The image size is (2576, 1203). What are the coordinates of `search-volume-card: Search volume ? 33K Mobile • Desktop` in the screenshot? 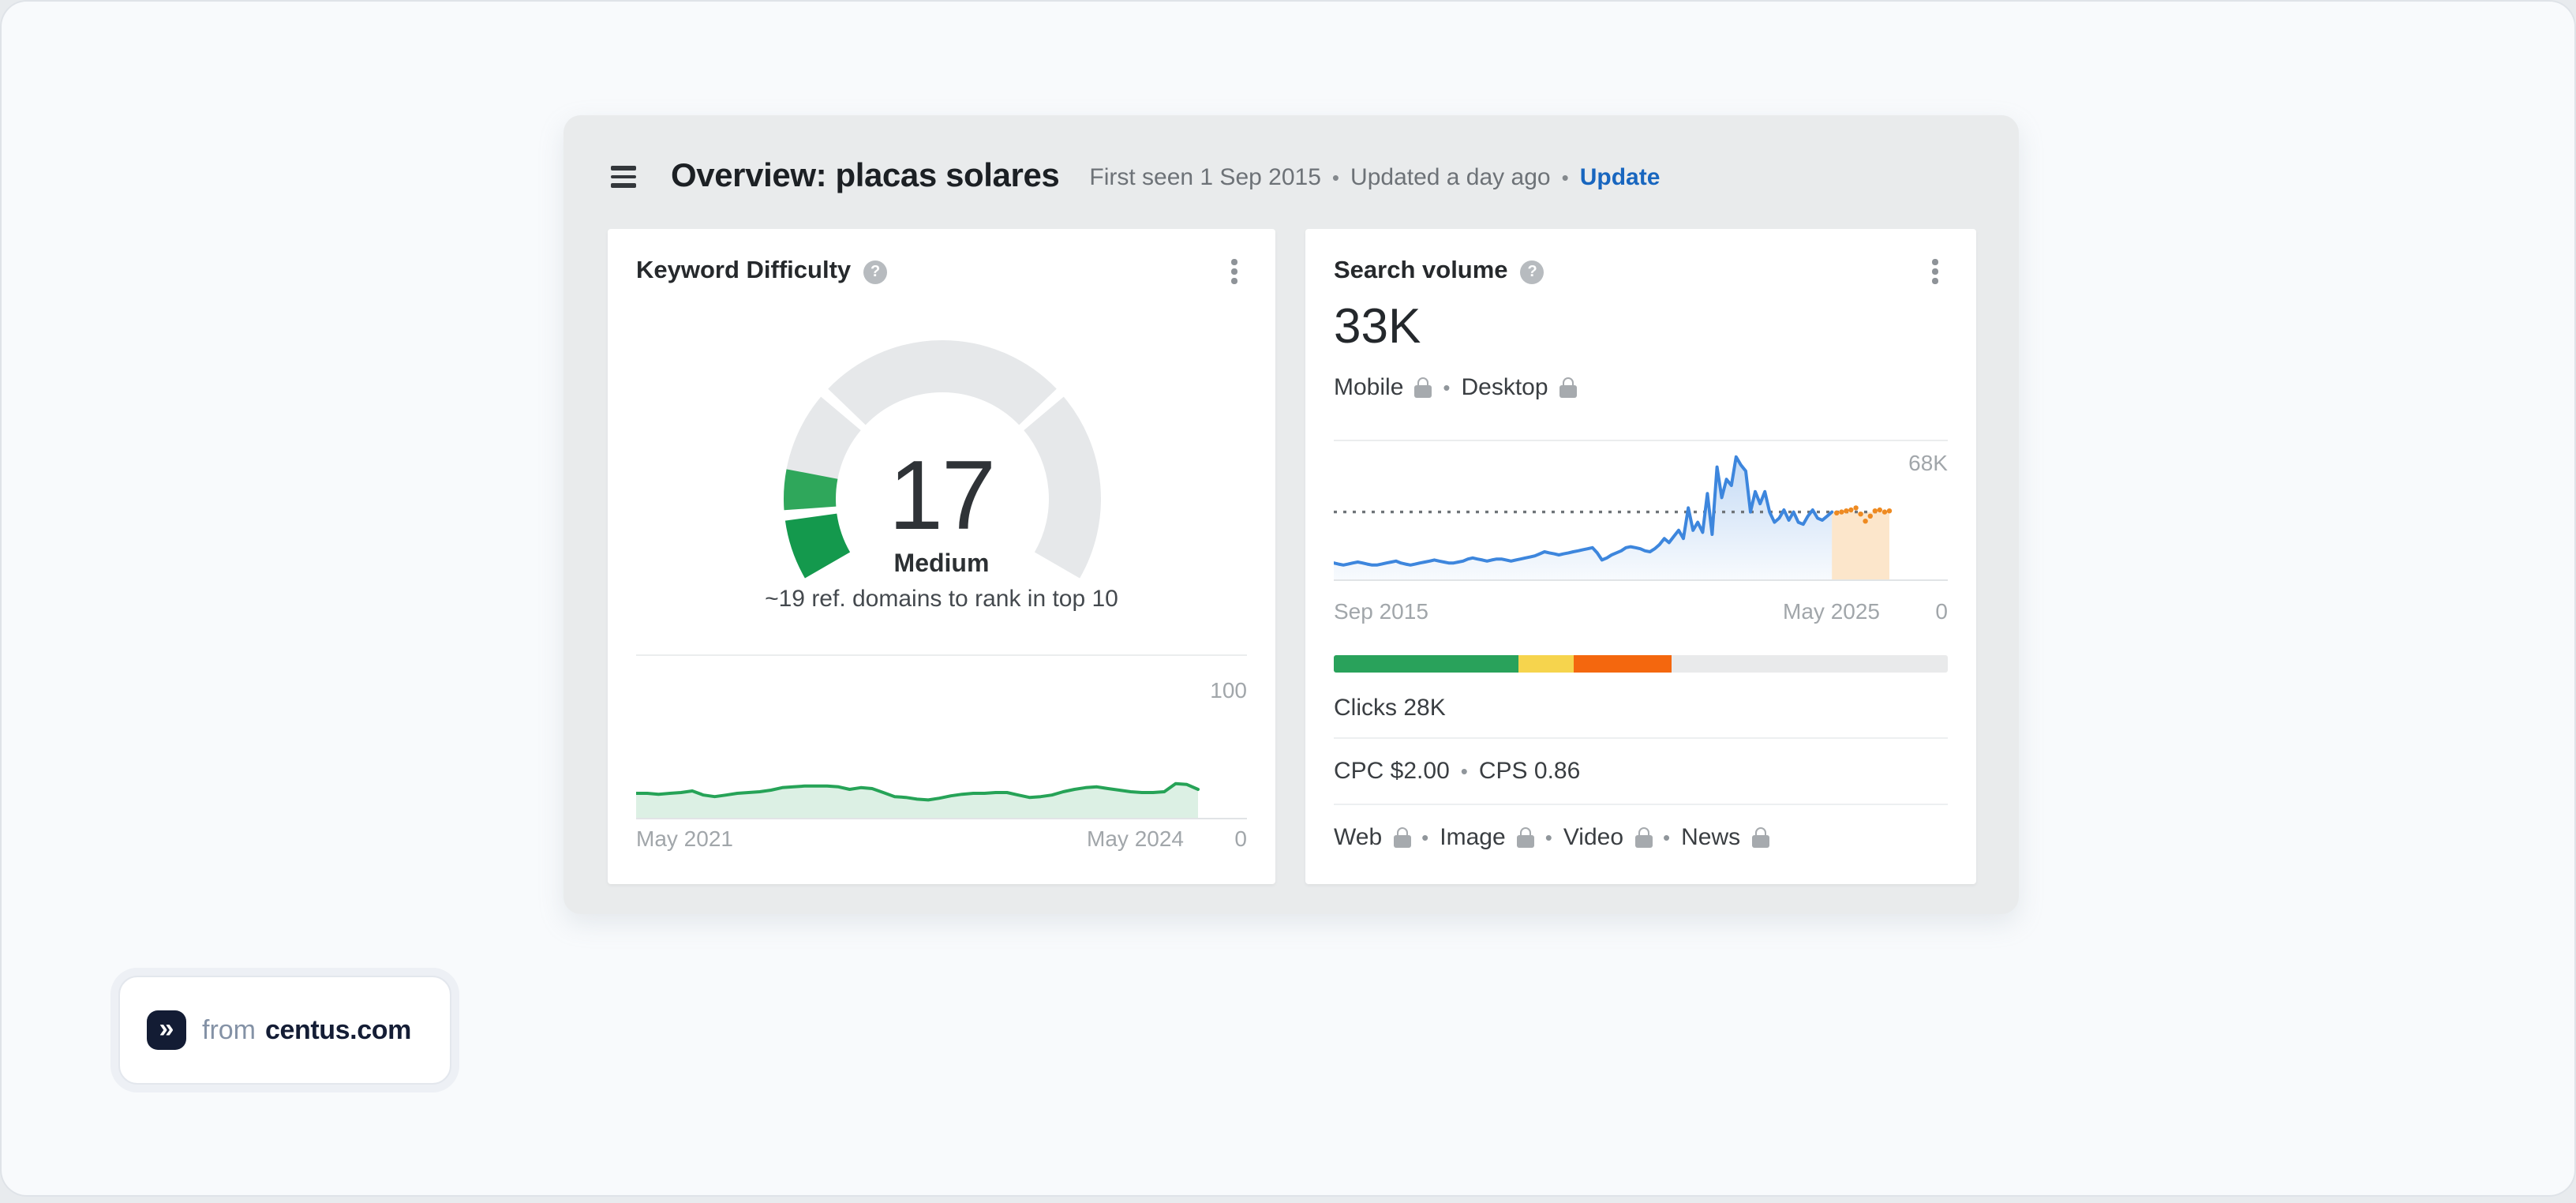 It's located at (1640, 556).